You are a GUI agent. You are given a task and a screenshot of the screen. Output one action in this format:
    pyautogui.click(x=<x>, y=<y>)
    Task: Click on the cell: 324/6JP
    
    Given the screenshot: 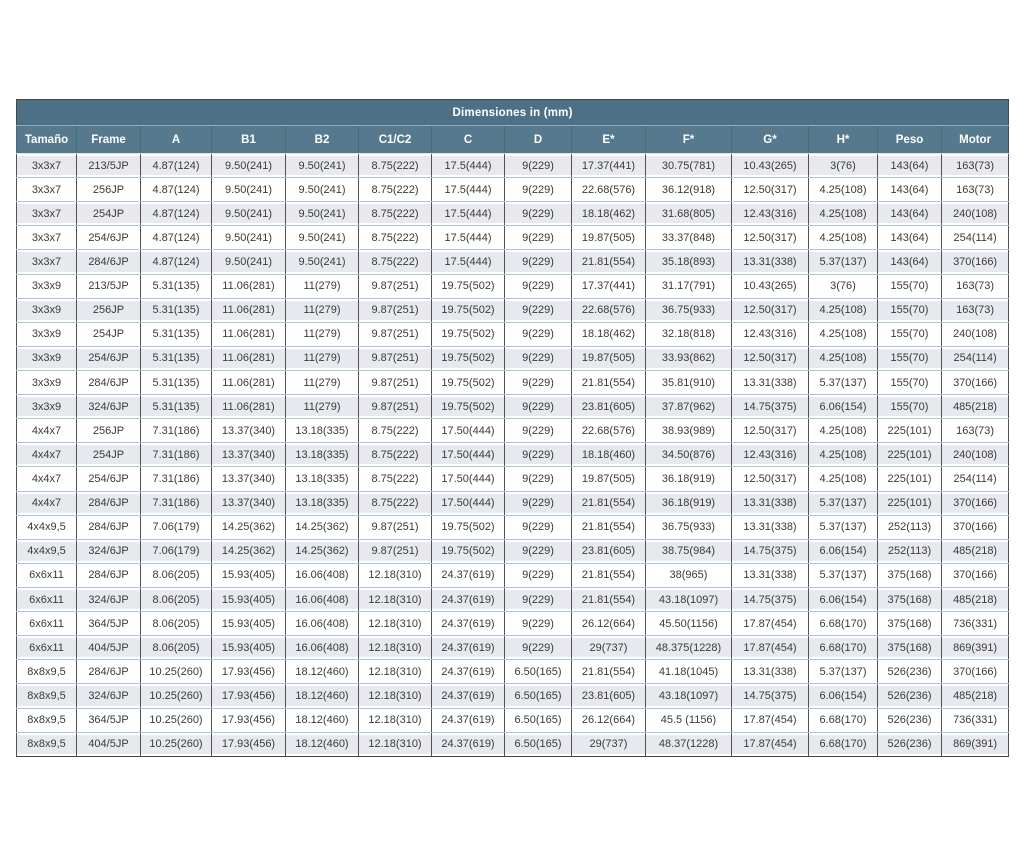 What is the action you would take?
    pyautogui.click(x=108, y=407)
    